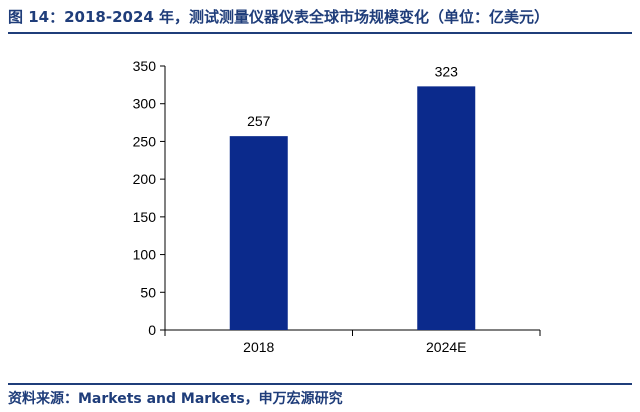  What do you see at coordinates (152, 330) in the screenshot?
I see `y-tick-label: 0` at bounding box center [152, 330].